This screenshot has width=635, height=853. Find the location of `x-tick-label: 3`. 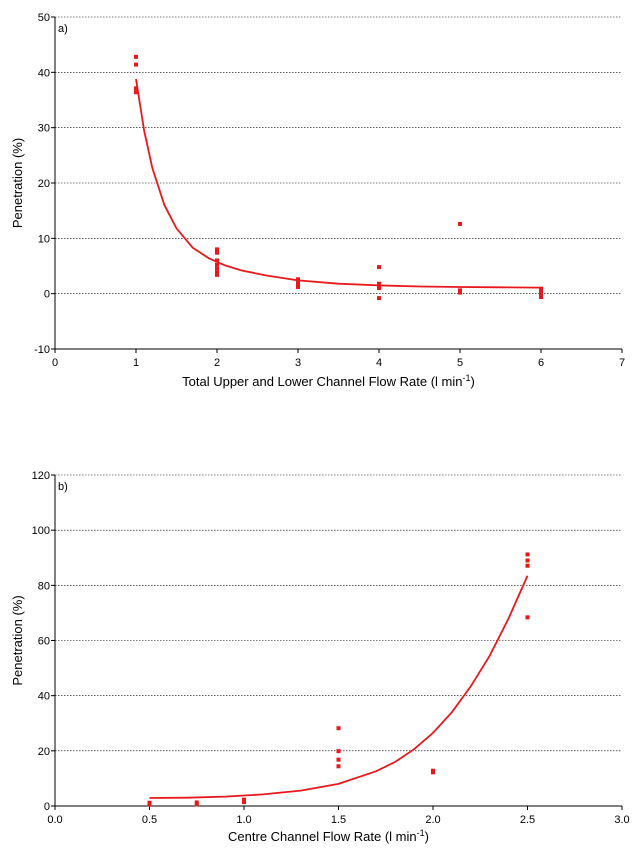

x-tick-label: 3 is located at coordinates (298, 363).